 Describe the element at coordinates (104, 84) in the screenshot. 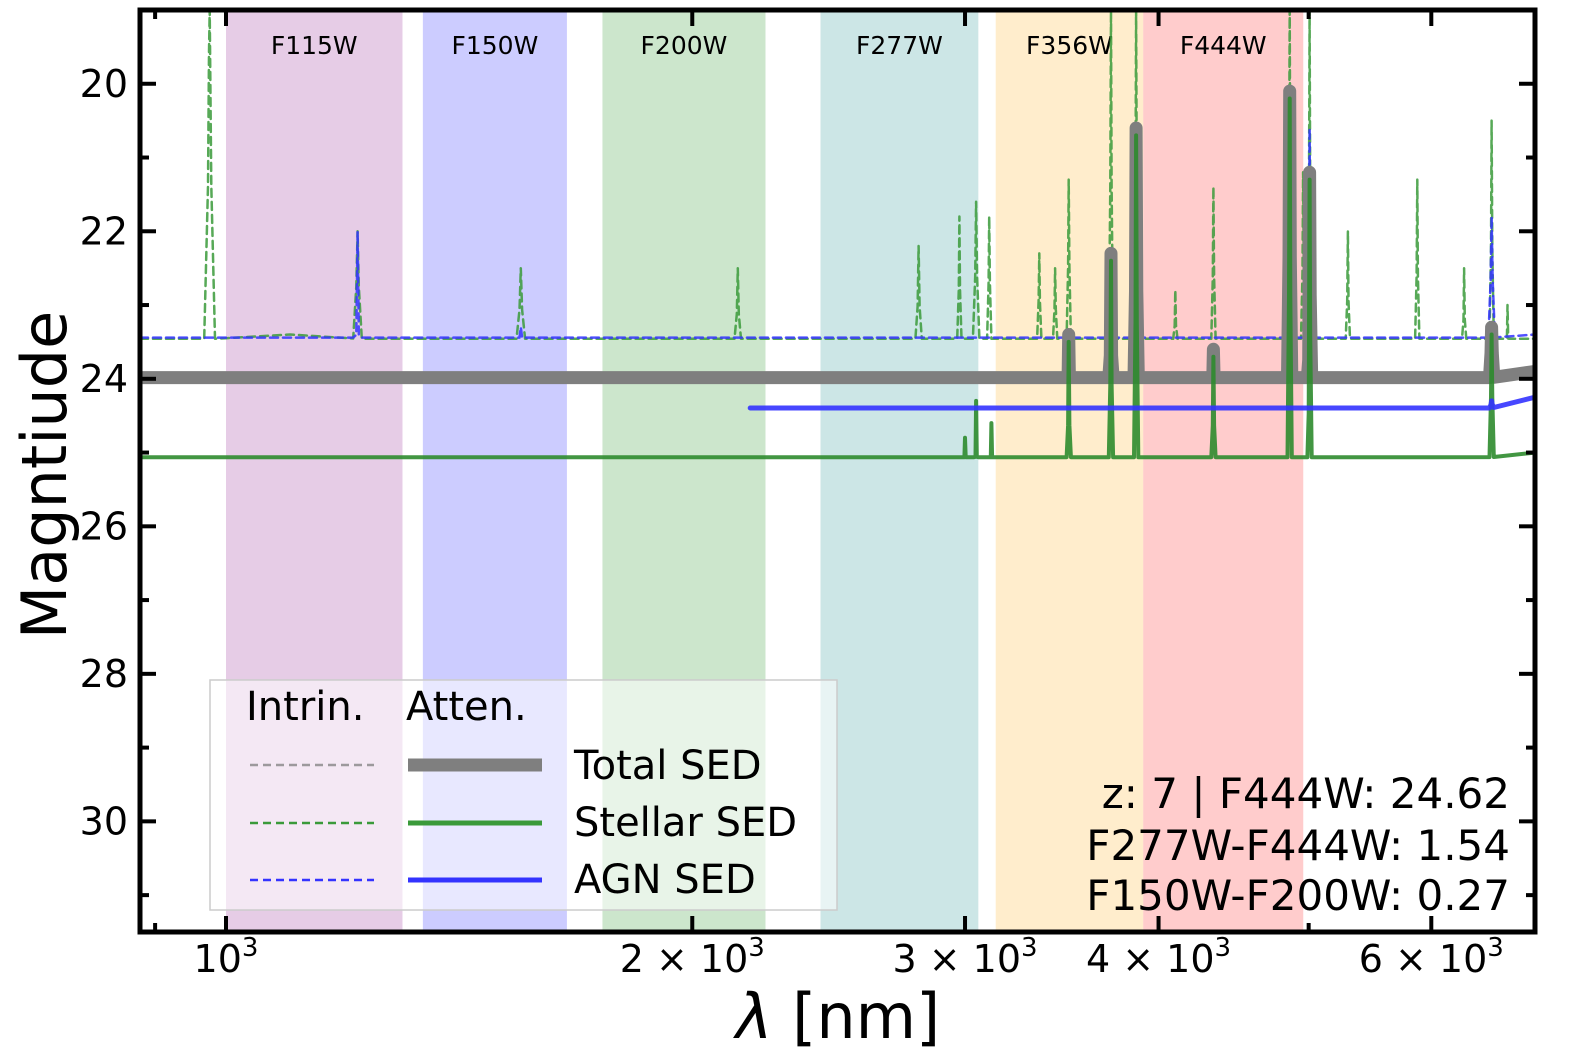

I see `y-tick-label-20: 20` at that location.